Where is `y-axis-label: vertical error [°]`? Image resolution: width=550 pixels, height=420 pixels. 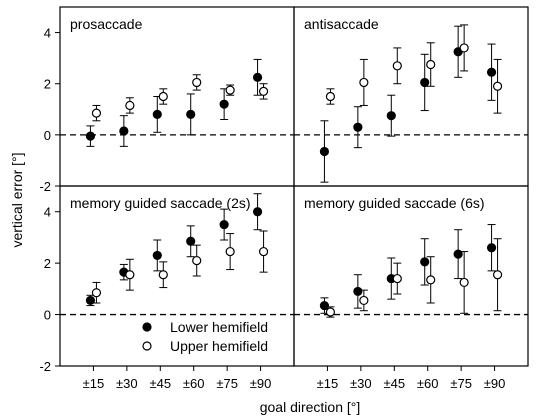 y-axis-label: vertical error [°] is located at coordinates (17, 199).